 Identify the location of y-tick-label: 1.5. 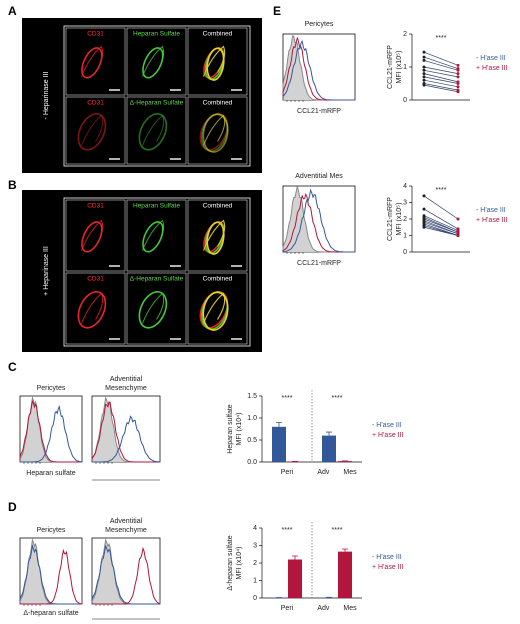
(252, 396).